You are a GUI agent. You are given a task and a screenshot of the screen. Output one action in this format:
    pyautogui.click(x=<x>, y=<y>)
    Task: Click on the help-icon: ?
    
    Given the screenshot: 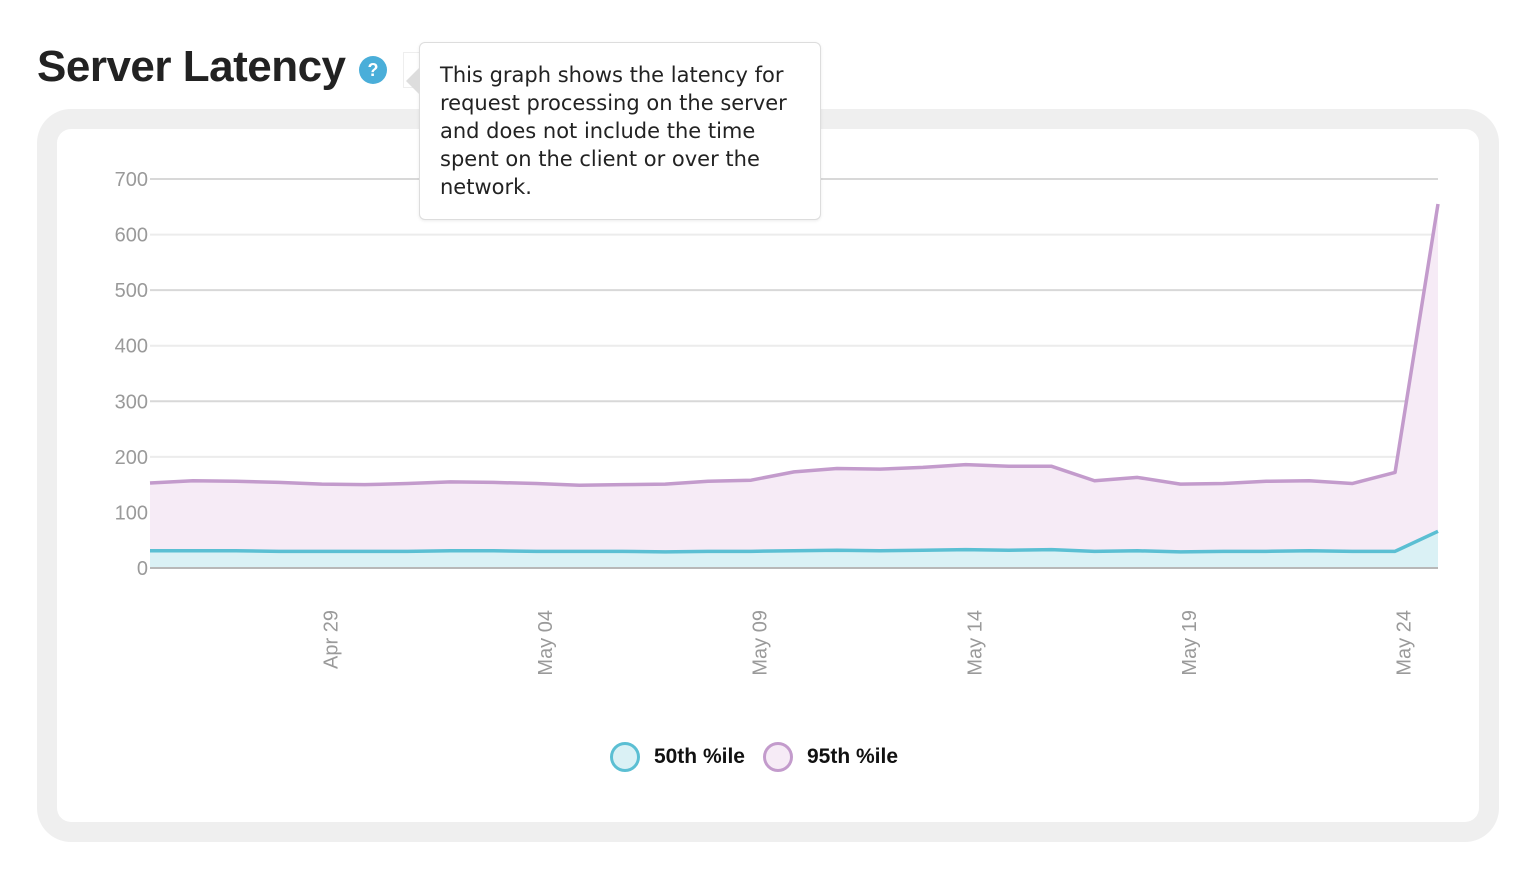 What is the action you would take?
    pyautogui.click(x=373, y=70)
    